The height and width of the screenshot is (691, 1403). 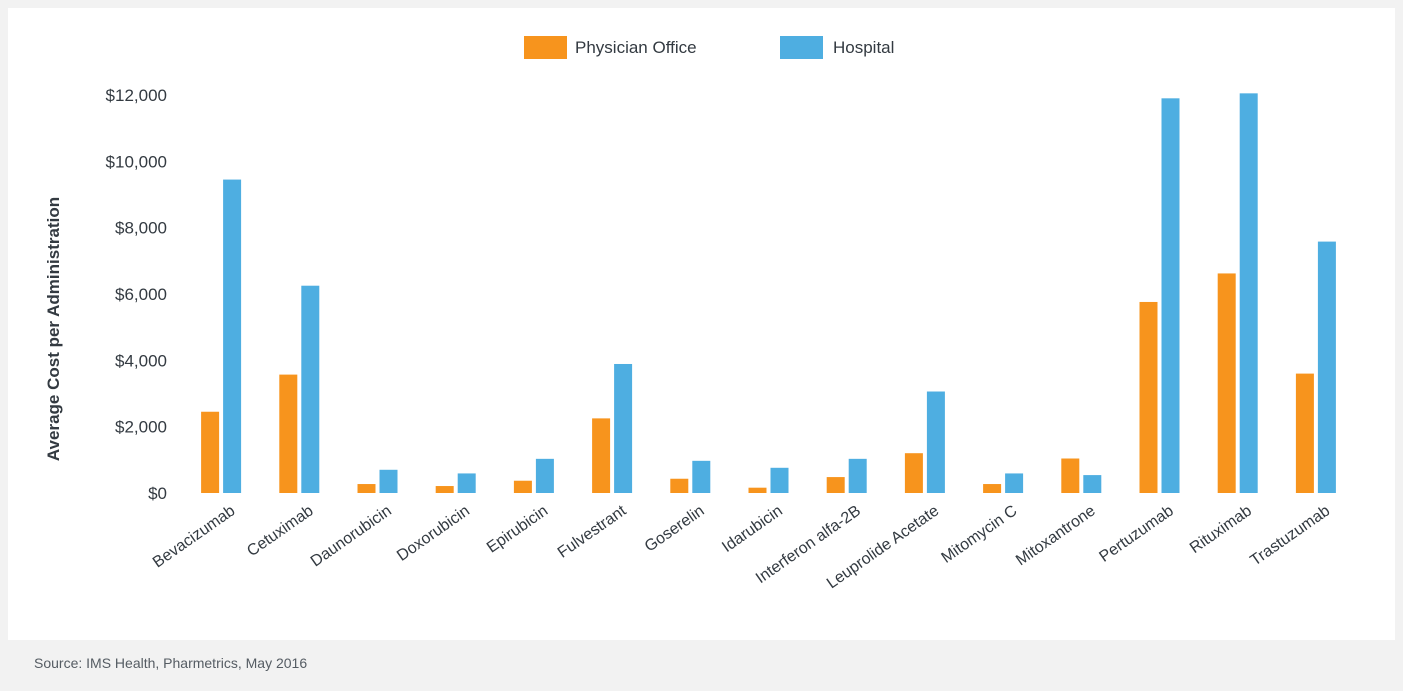 What do you see at coordinates (1136, 533) in the screenshot?
I see `x-tick-label: Pertuzumab` at bounding box center [1136, 533].